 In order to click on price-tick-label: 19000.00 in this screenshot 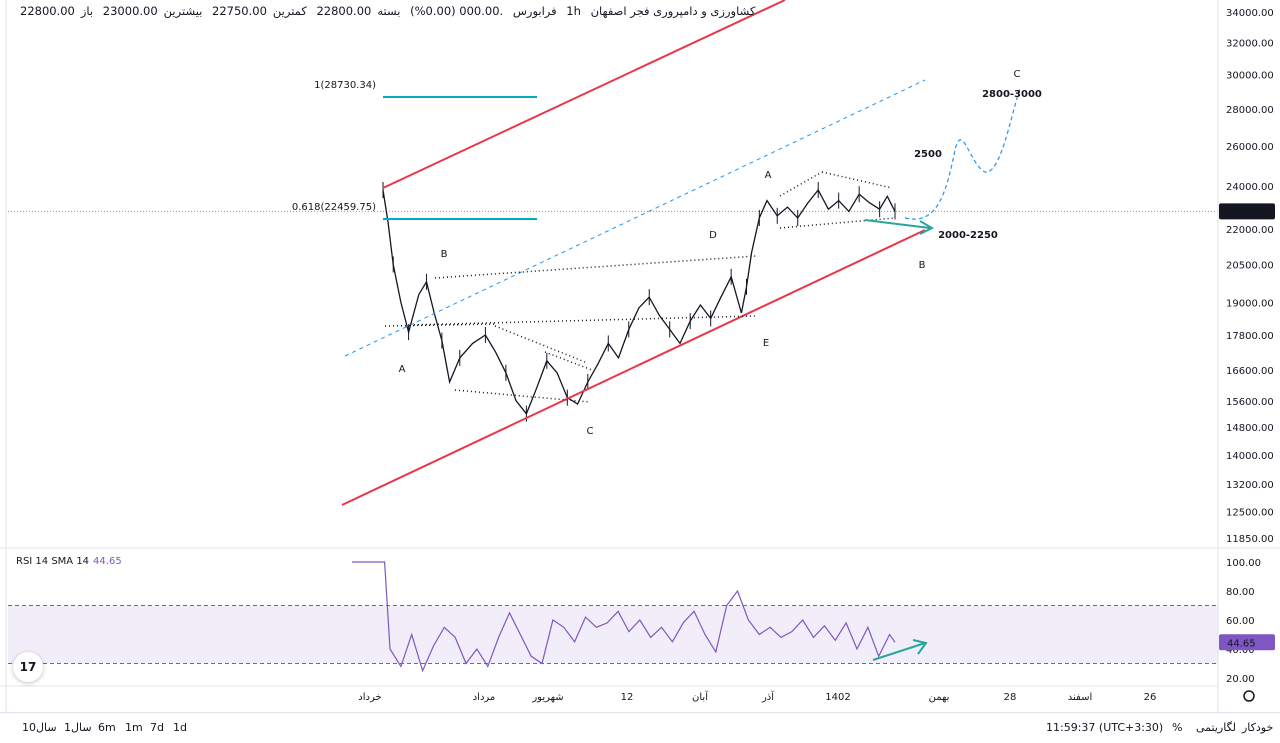, I will do `click(1250, 303)`.